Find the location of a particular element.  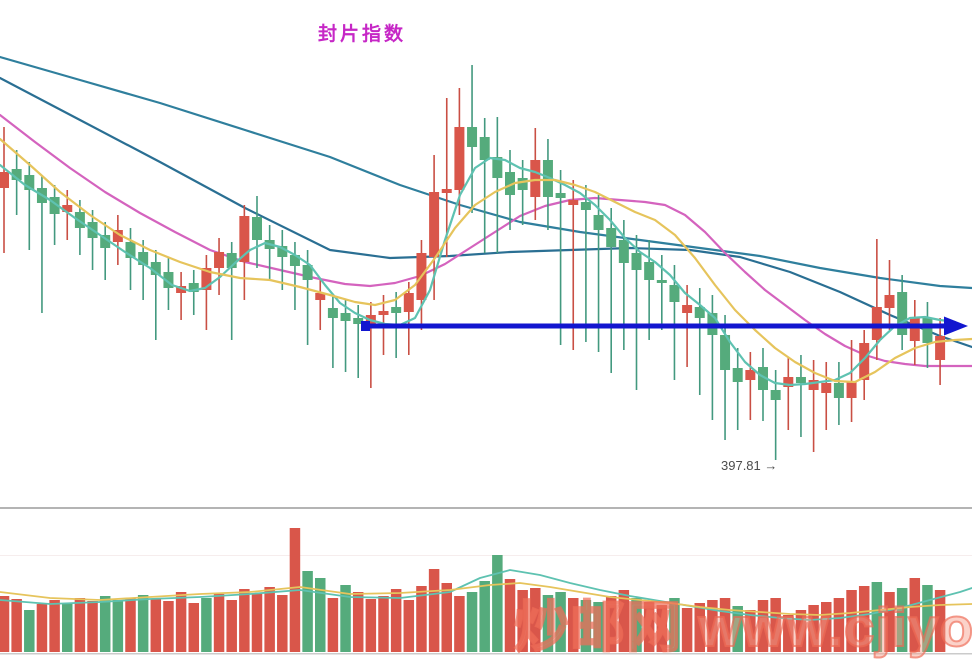

low-price-annotation: 397.81 → is located at coordinates (749, 465).